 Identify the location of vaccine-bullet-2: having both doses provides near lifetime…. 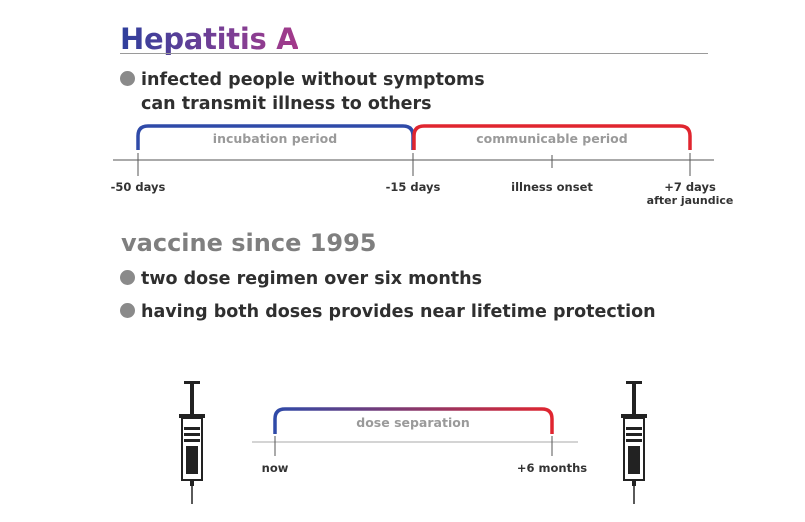
(388, 312).